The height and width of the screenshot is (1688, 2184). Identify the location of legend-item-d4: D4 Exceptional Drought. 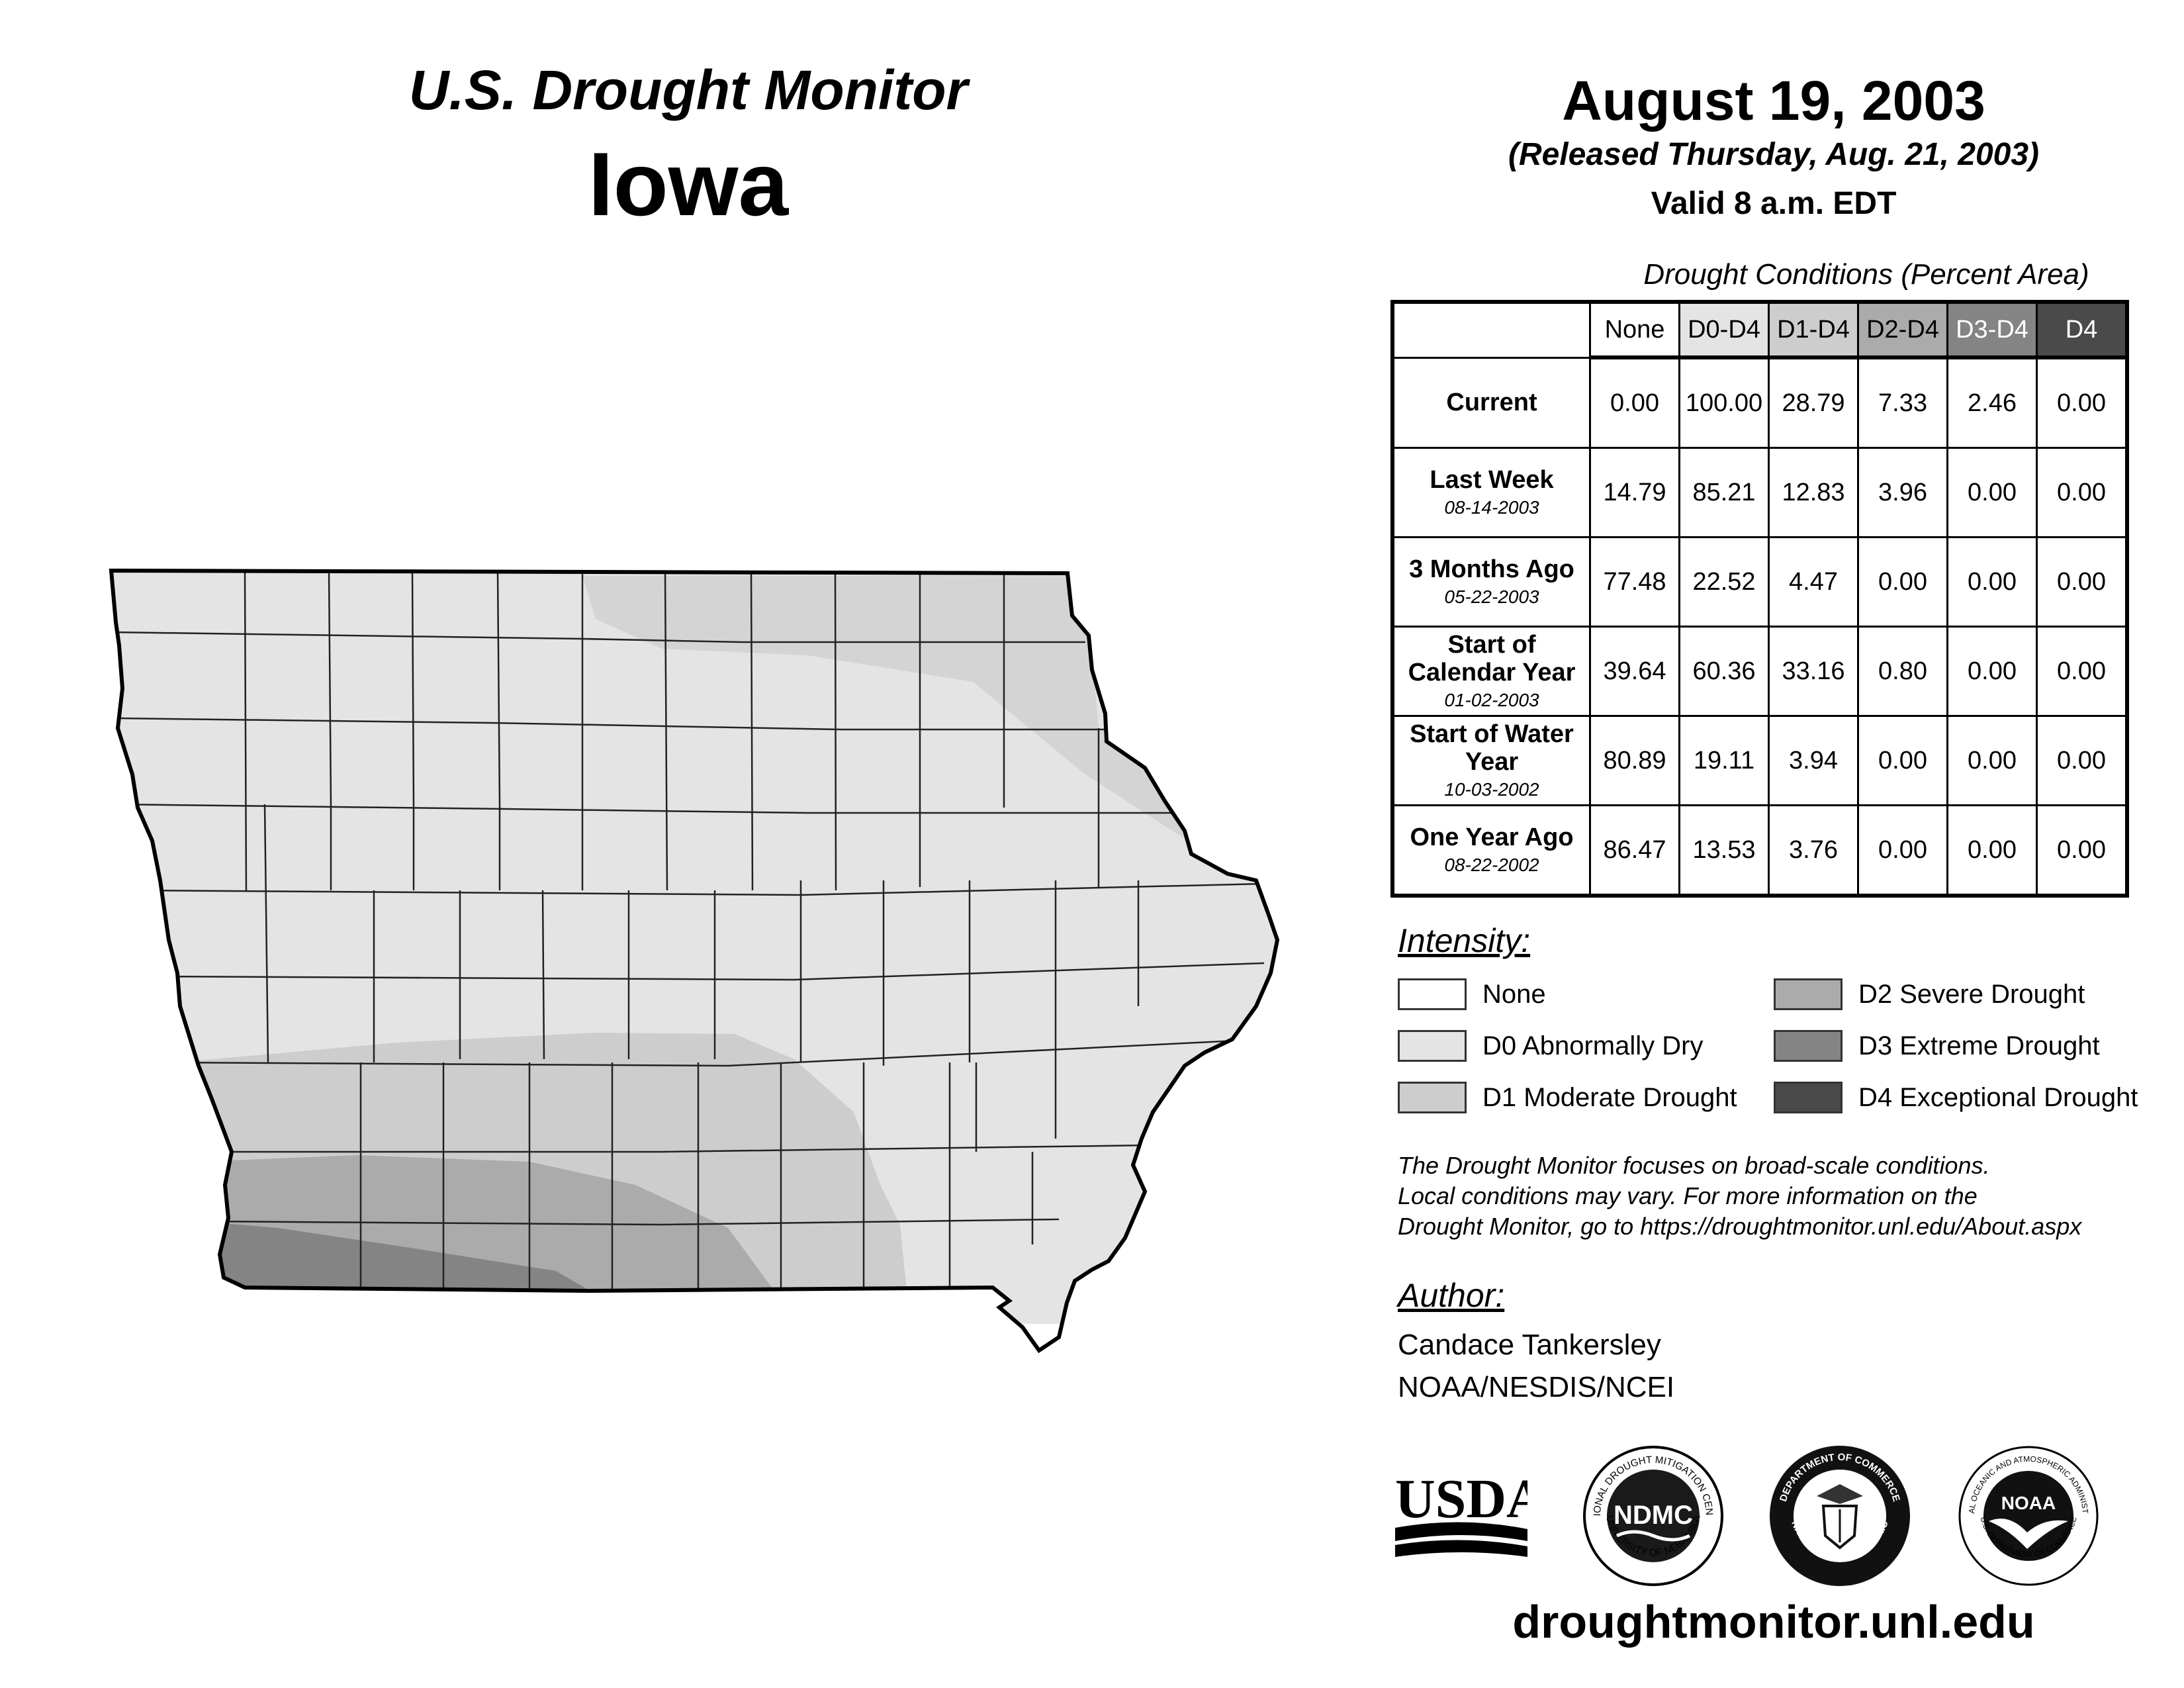
(1956, 1097).